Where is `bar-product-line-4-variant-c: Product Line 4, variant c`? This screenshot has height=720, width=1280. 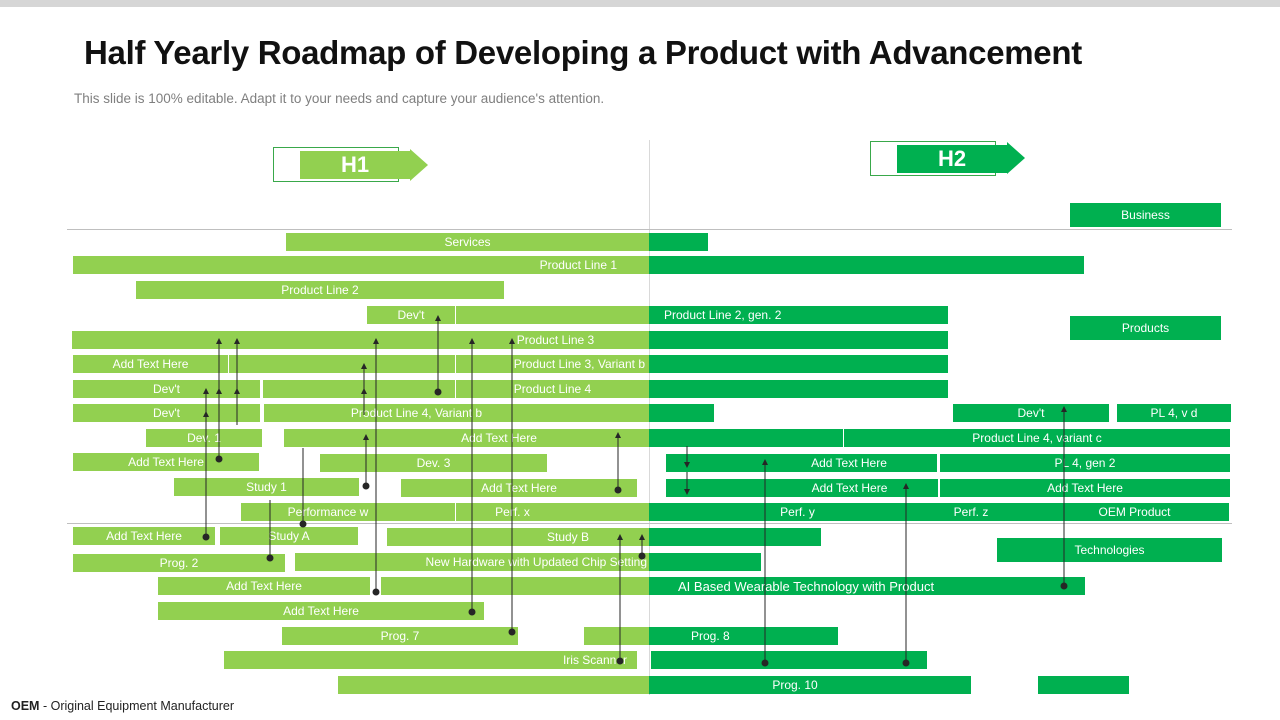 bar-product-line-4-variant-c: Product Line 4, variant c is located at coordinates (1037, 438).